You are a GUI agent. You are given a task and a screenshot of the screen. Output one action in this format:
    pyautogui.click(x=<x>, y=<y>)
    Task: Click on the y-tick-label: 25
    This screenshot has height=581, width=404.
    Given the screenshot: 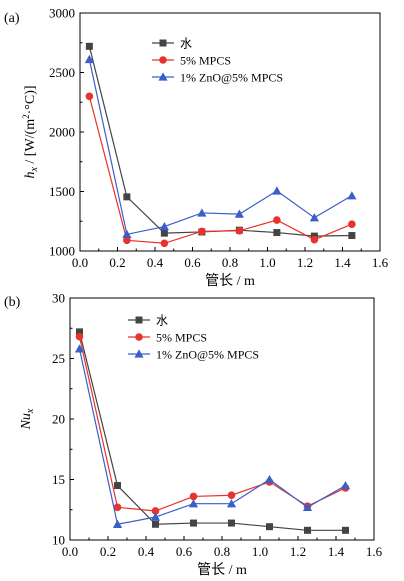 What is the action you would take?
    pyautogui.click(x=58, y=358)
    